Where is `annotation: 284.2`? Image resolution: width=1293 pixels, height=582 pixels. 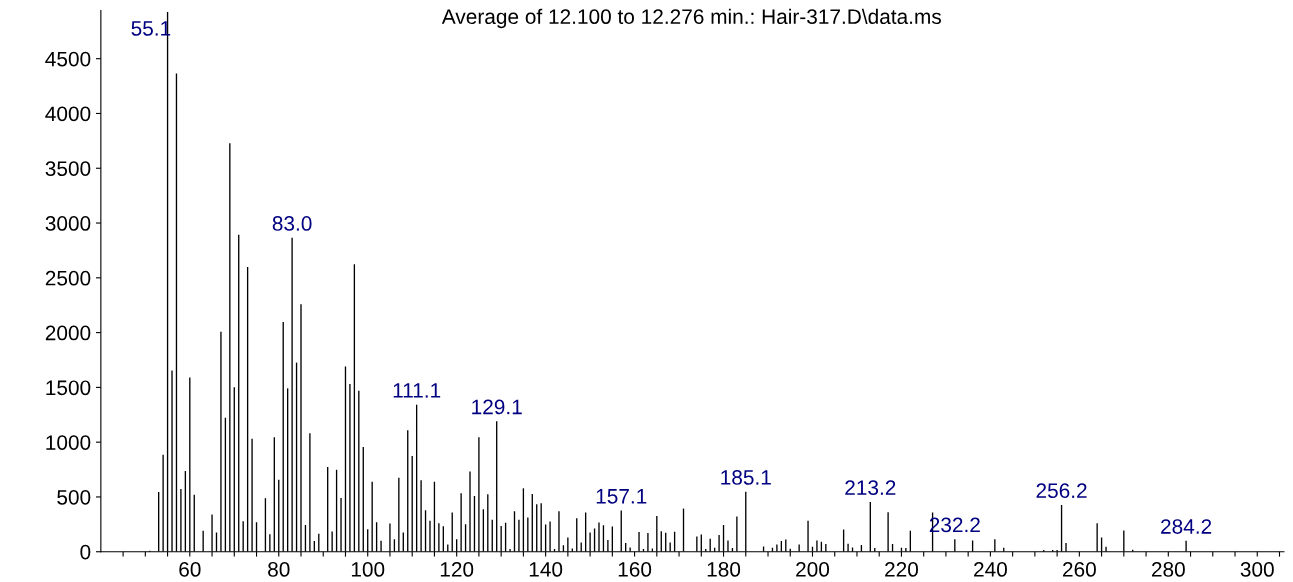
annotation: 284.2 is located at coordinates (1186, 526).